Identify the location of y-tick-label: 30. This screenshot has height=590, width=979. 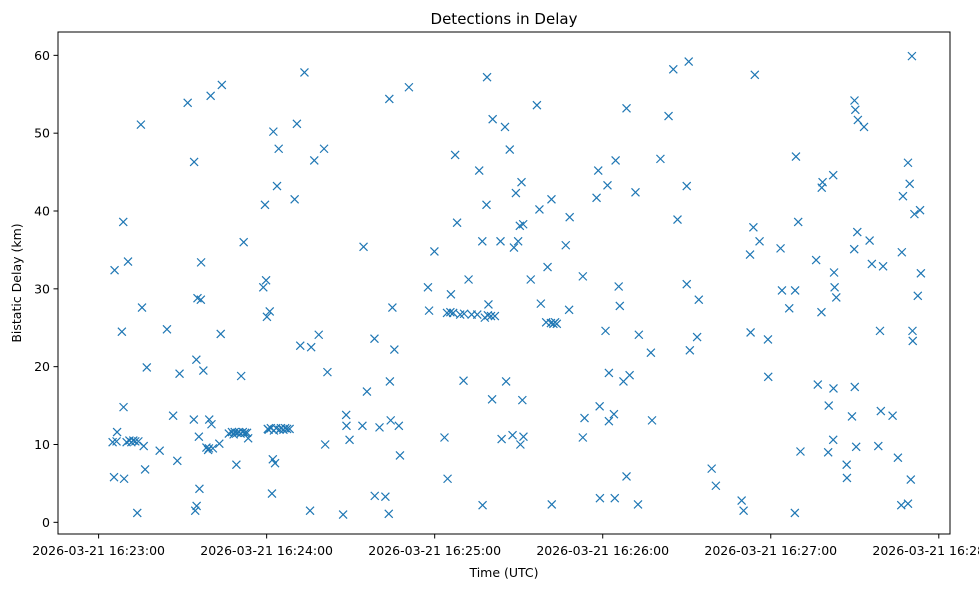
(42, 288).